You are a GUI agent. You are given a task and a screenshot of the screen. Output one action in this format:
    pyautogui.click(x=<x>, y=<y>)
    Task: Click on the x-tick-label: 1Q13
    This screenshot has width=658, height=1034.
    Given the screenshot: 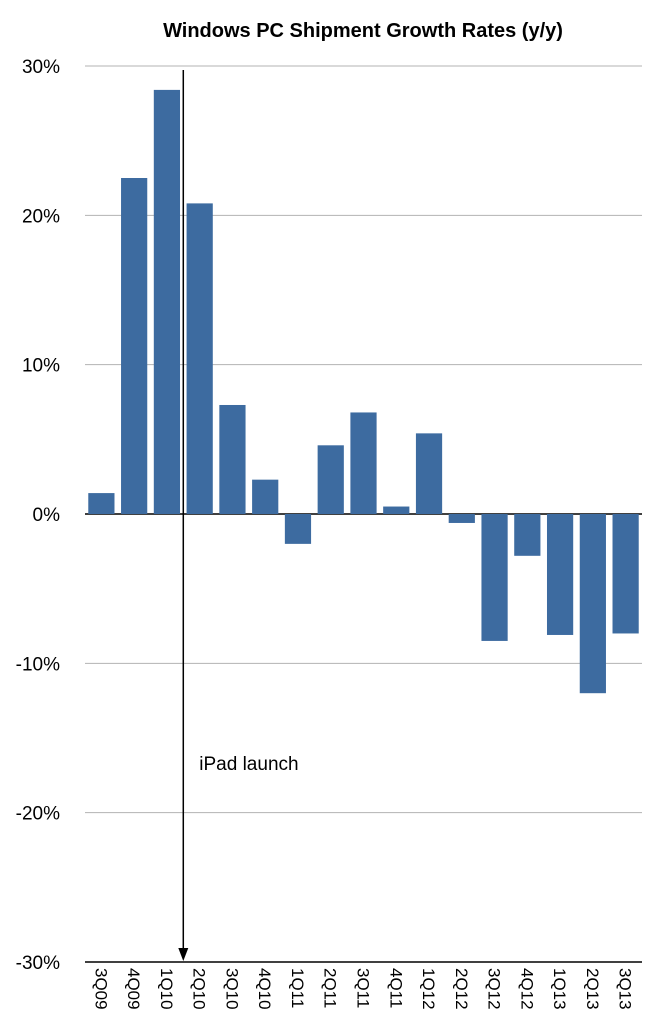 What is the action you would take?
    pyautogui.click(x=559, y=989)
    